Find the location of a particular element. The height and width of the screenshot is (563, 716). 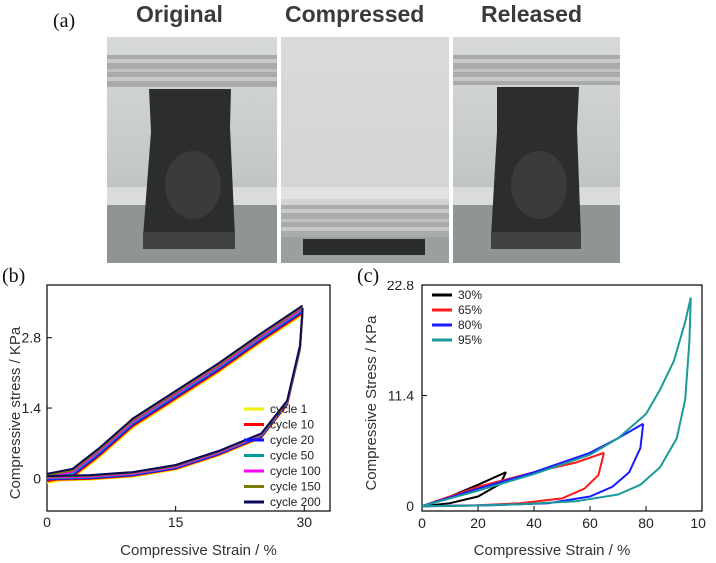

photo-title-released: Released is located at coordinates (532, 14).